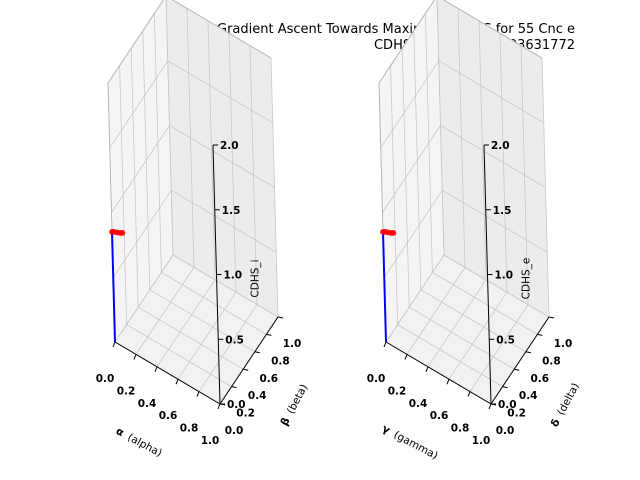  Describe the element at coordinates (268, 379) in the screenshot. I see `y-tick-label: 0.6` at that location.